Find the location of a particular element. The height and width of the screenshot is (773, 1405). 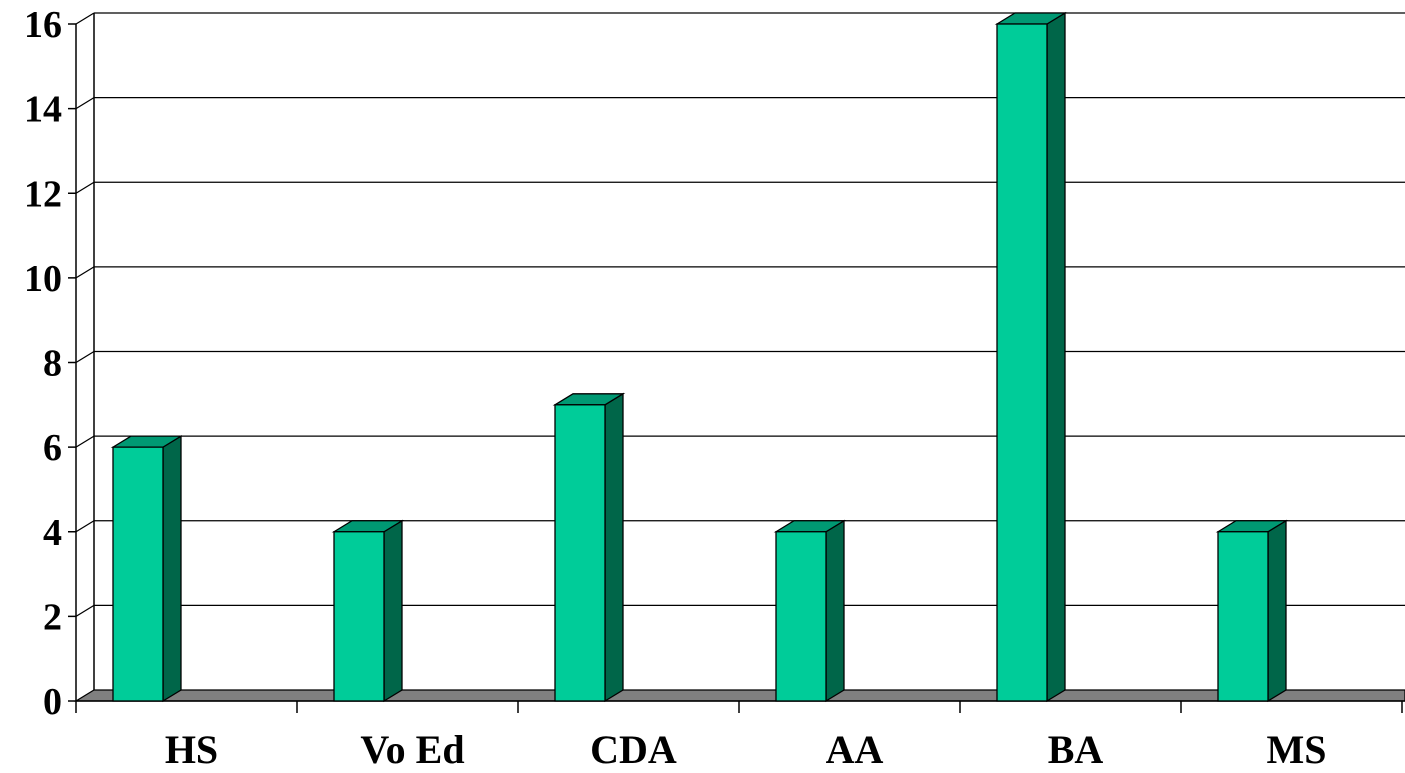

y-tick-label: 0 is located at coordinates (52, 702).